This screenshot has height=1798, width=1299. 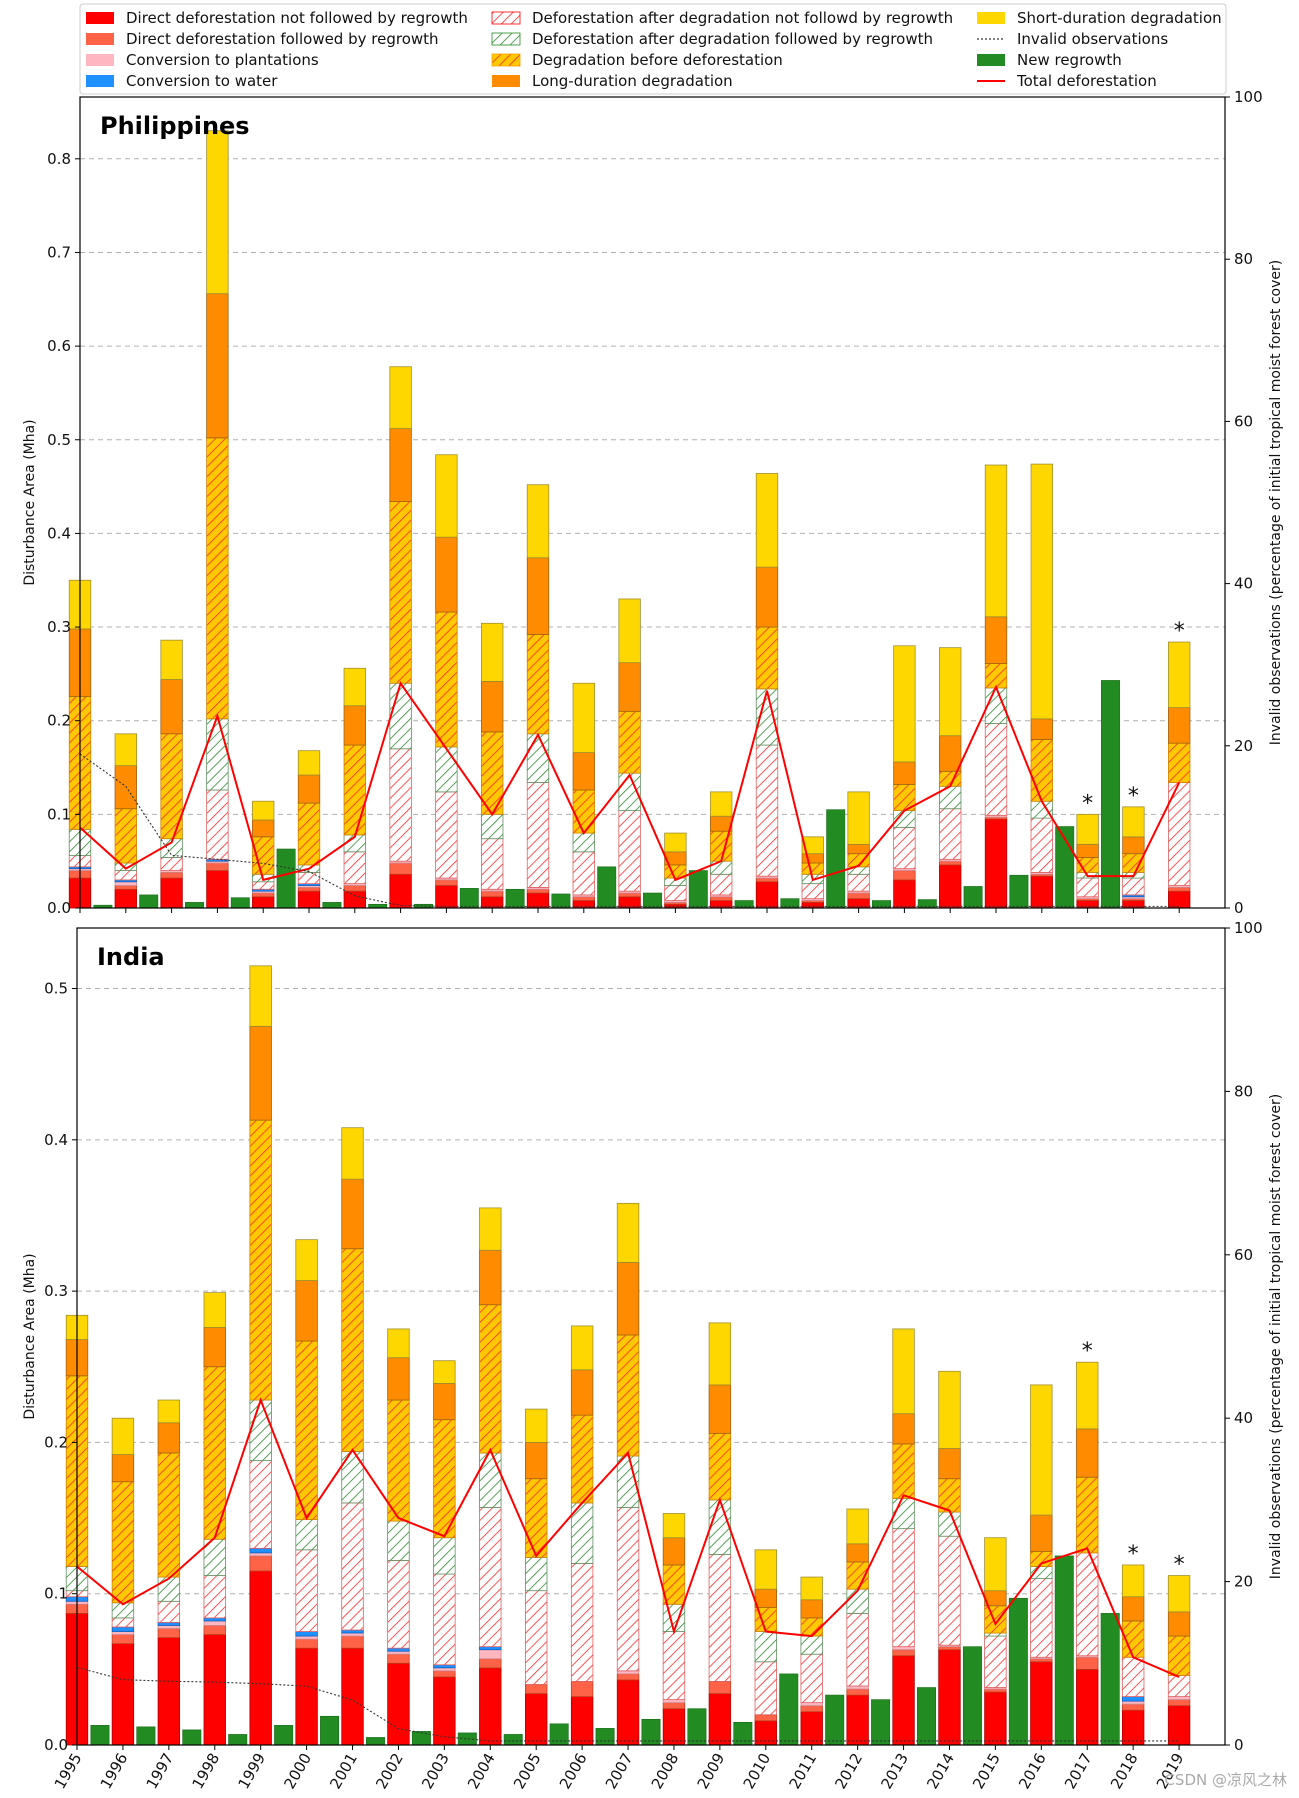 What do you see at coordinates (767, 880) in the screenshot?
I see `bar-direct-deforestation-followed-by-regrowth-2010` at bounding box center [767, 880].